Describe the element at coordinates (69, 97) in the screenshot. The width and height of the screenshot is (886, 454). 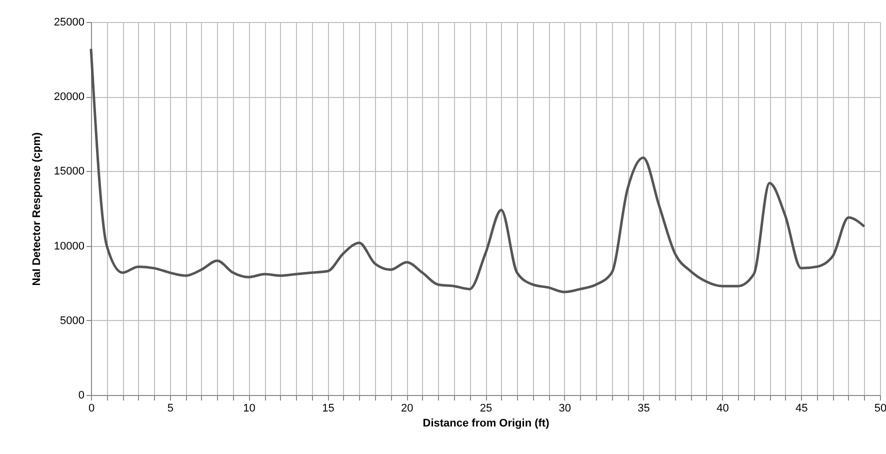
I see `y-tick-label: 20000` at that location.